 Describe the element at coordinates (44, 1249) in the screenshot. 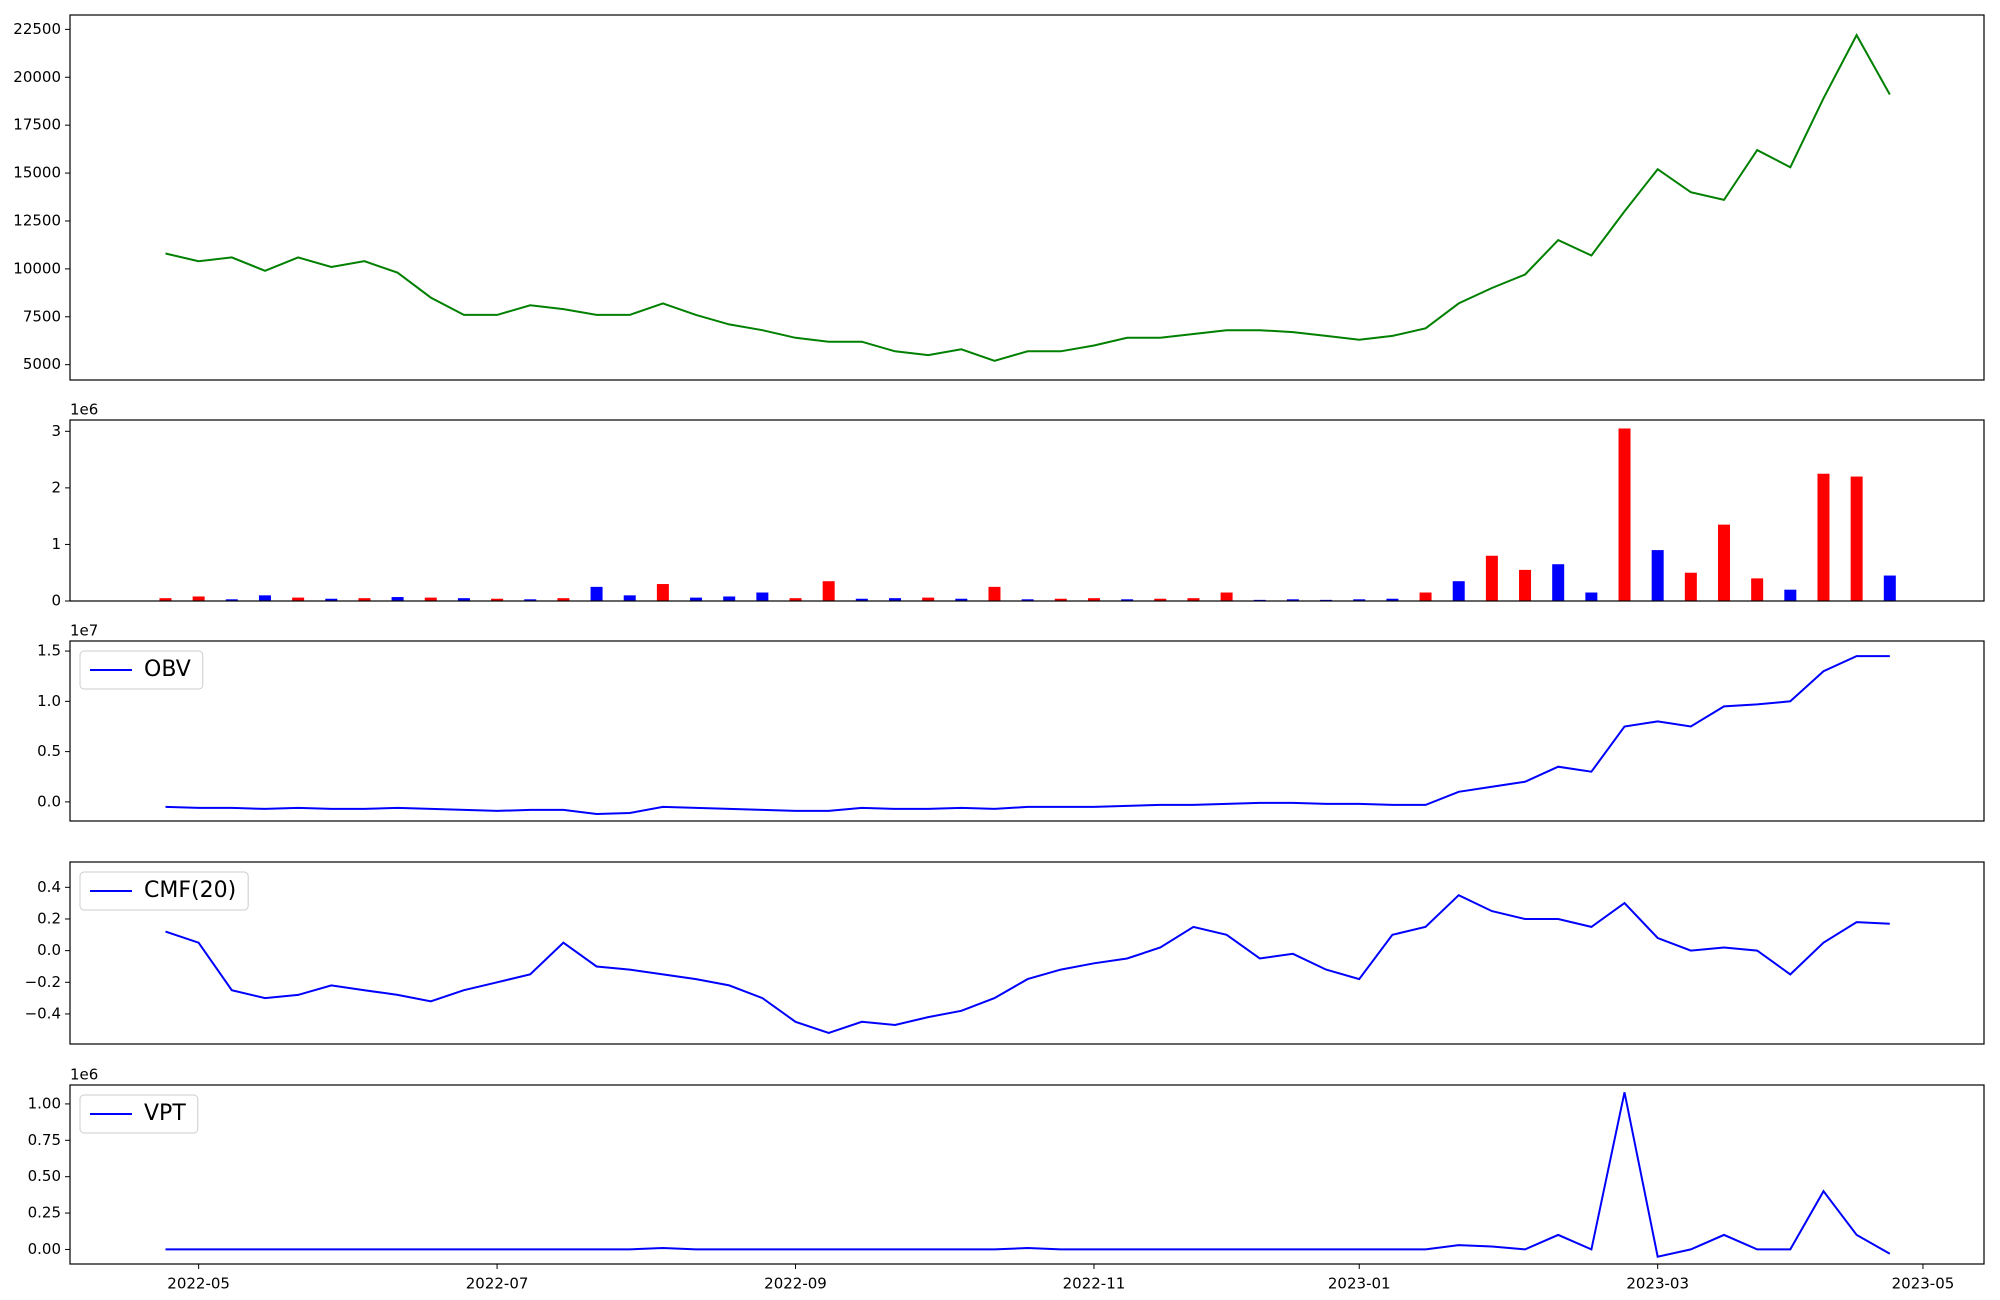

I see `y-tick-label: 0.00` at that location.